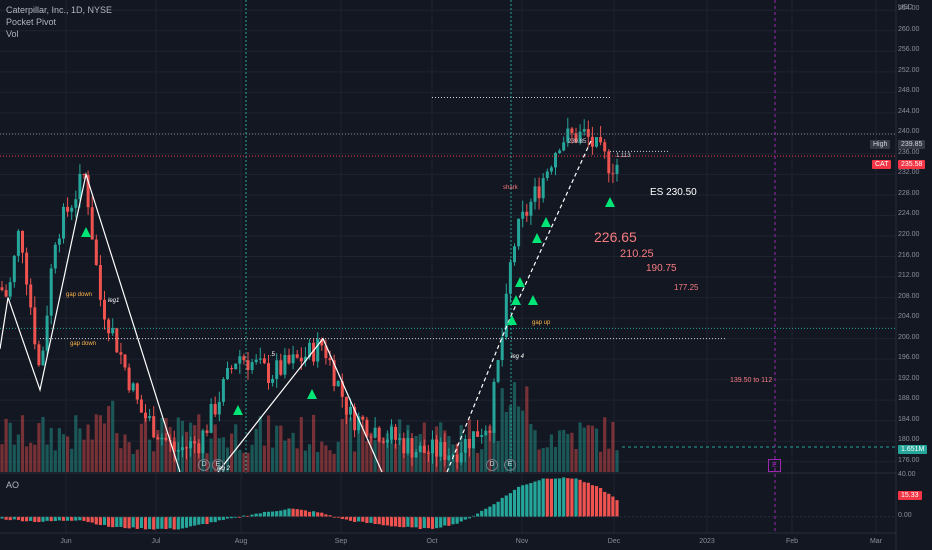  What do you see at coordinates (510, 465) in the screenshot?
I see `earnings-marker-2: E` at bounding box center [510, 465].